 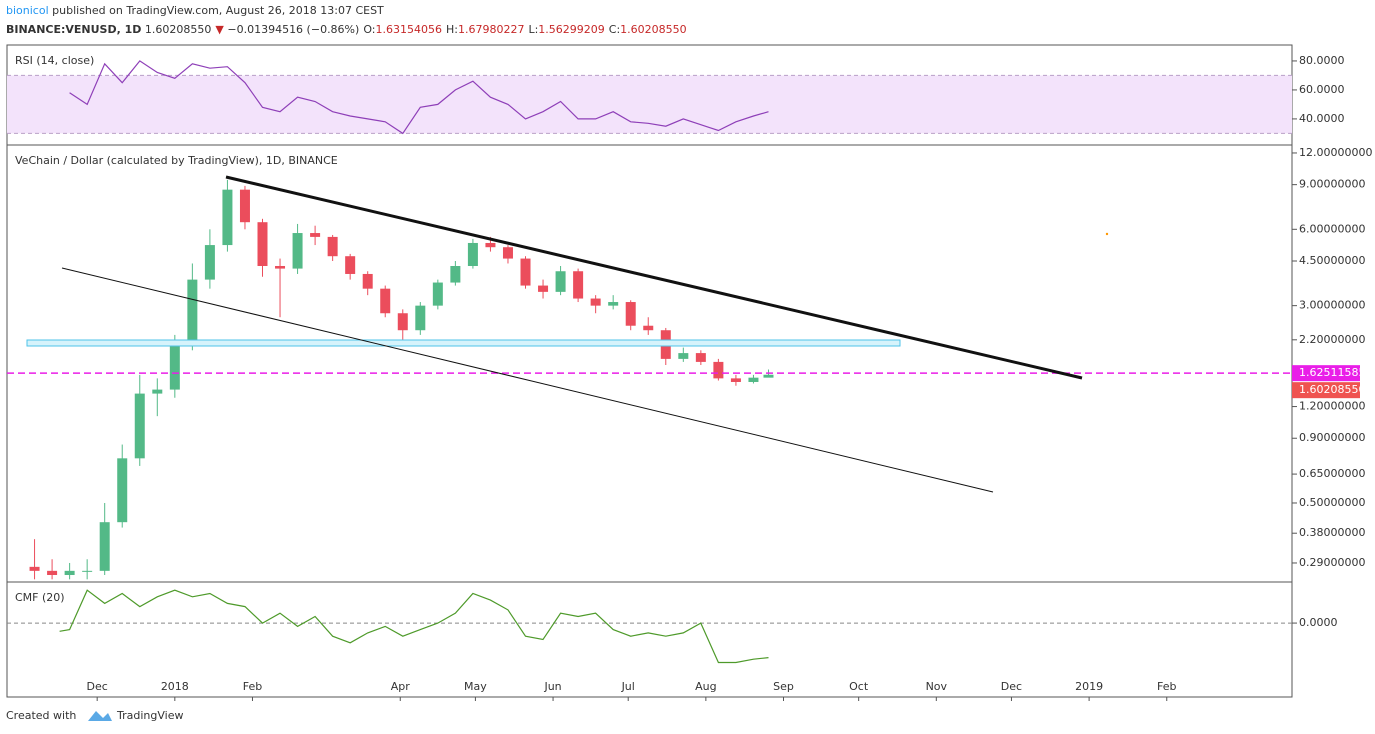 I want to click on y-tick-label: 1.20000000, so click(x=1332, y=406).